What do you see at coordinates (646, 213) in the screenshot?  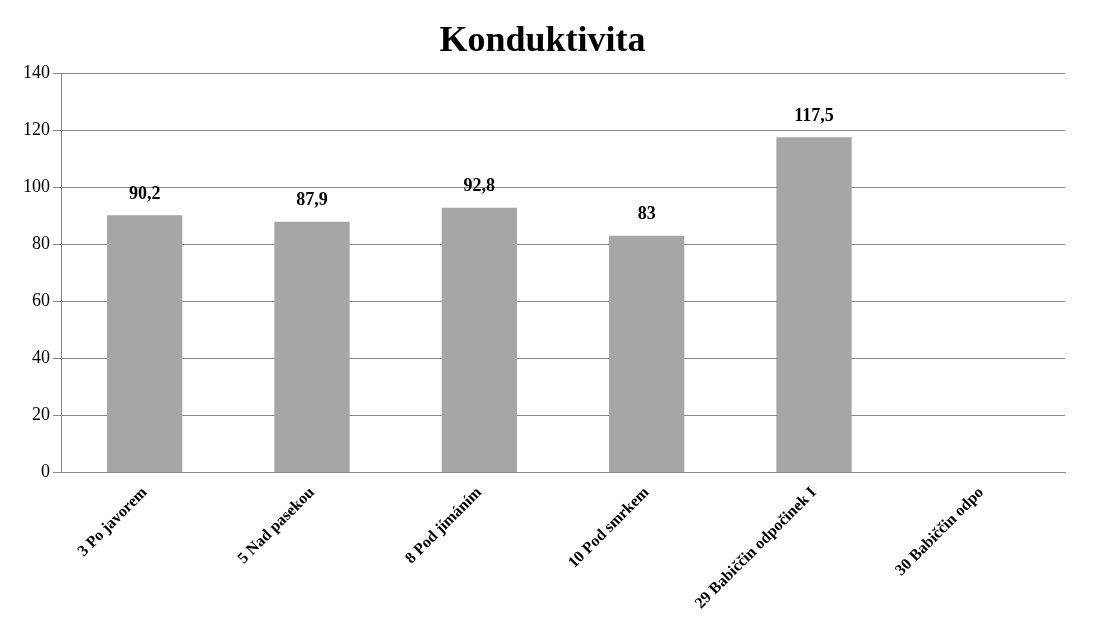 I see `data-label: 83` at bounding box center [646, 213].